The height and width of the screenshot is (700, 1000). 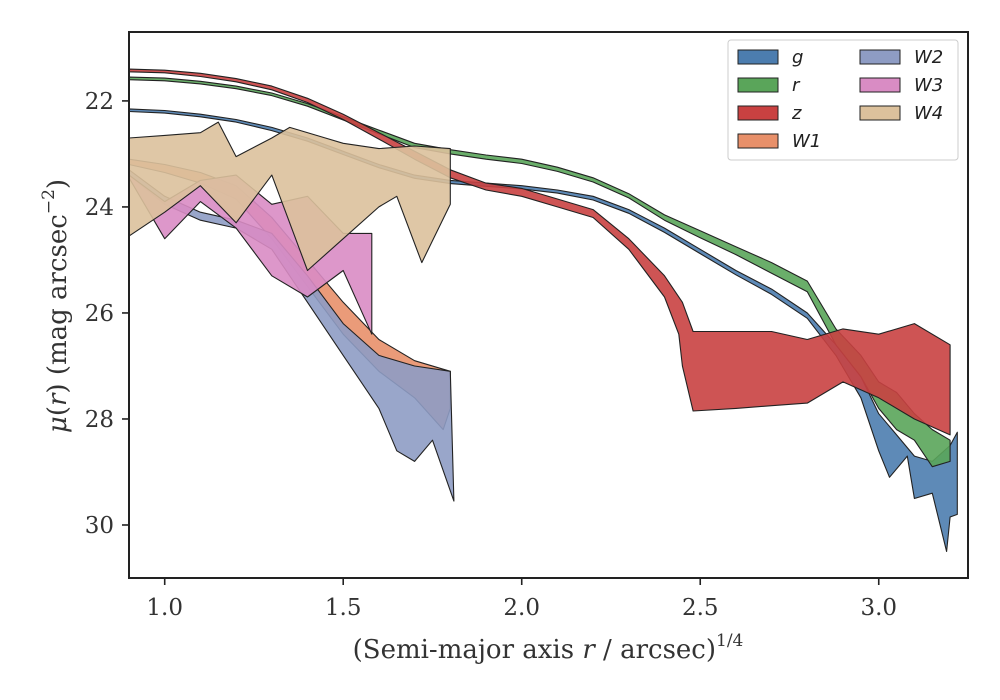 What do you see at coordinates (758, 57) in the screenshot?
I see `legend-swatch-g` at bounding box center [758, 57].